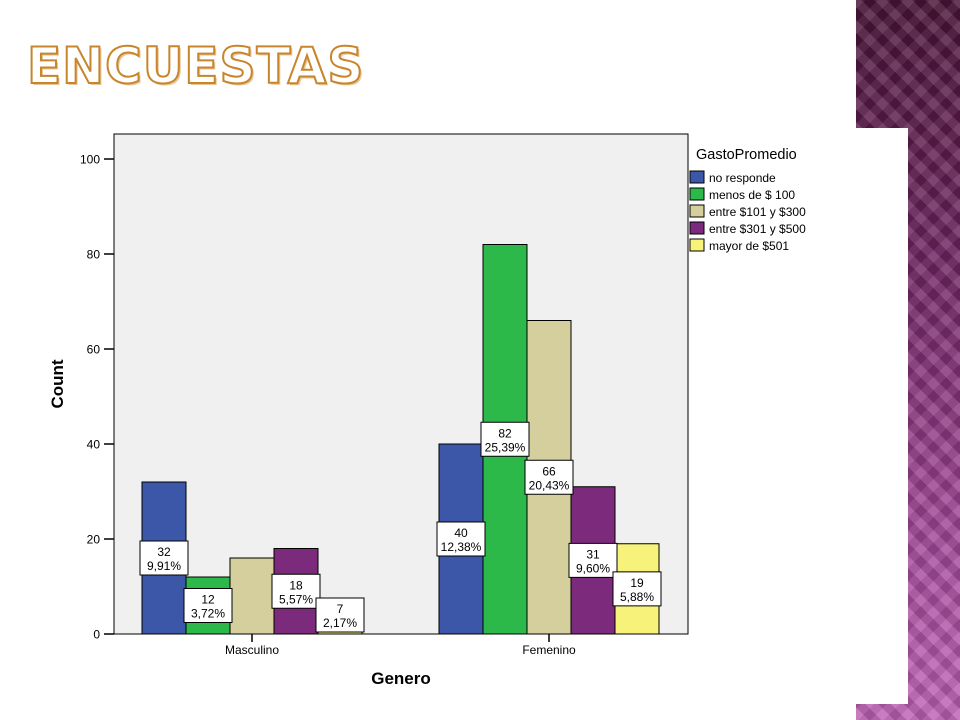 The image size is (960, 720). What do you see at coordinates (208, 614) in the screenshot?
I see `data-label-percent: 3,72%` at bounding box center [208, 614].